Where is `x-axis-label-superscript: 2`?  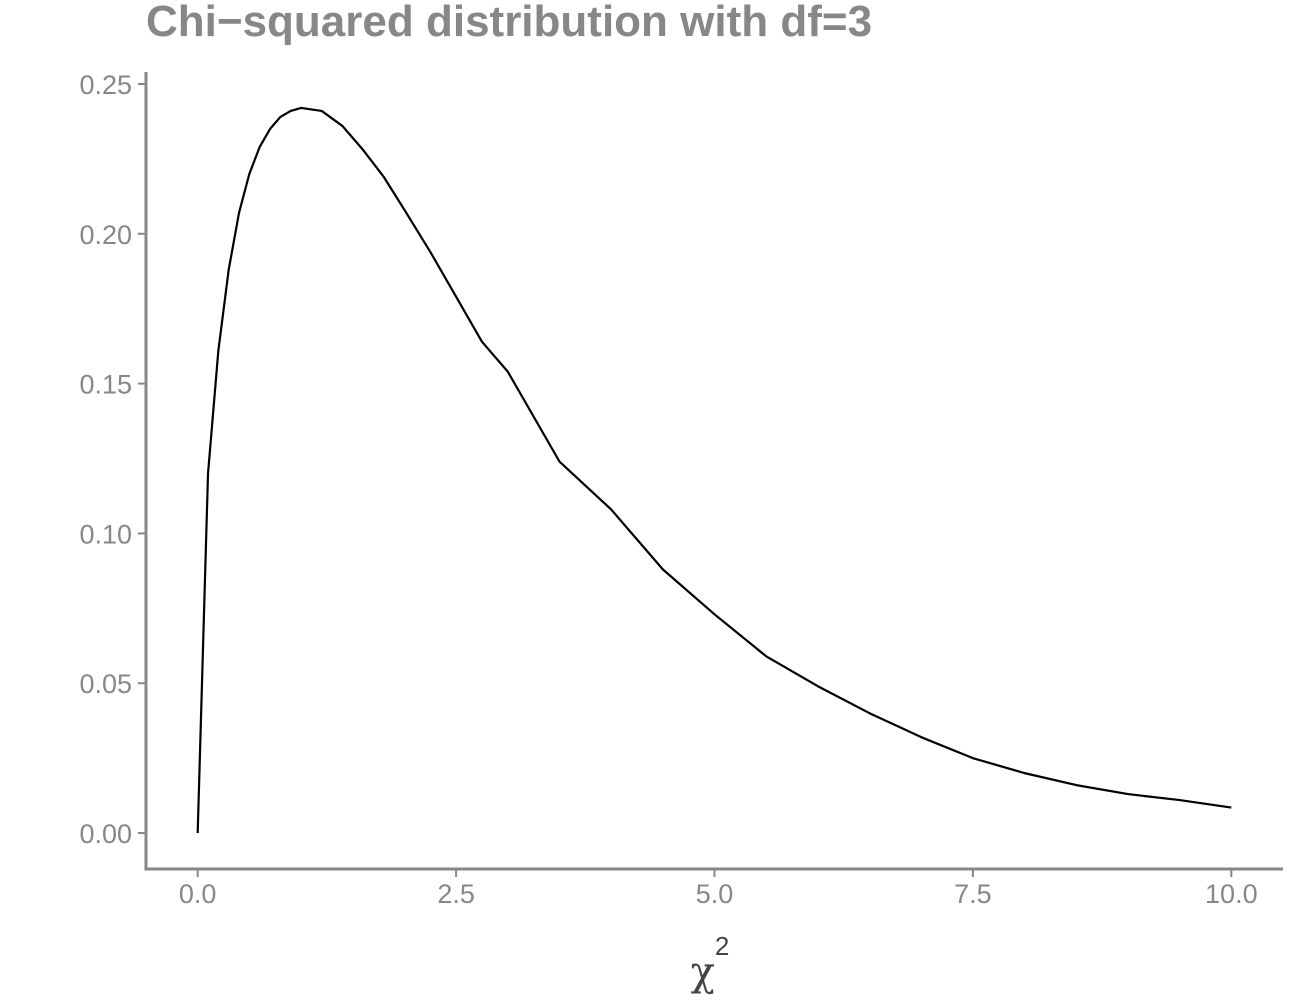
x-axis-label-superscript: 2 is located at coordinates (722, 946).